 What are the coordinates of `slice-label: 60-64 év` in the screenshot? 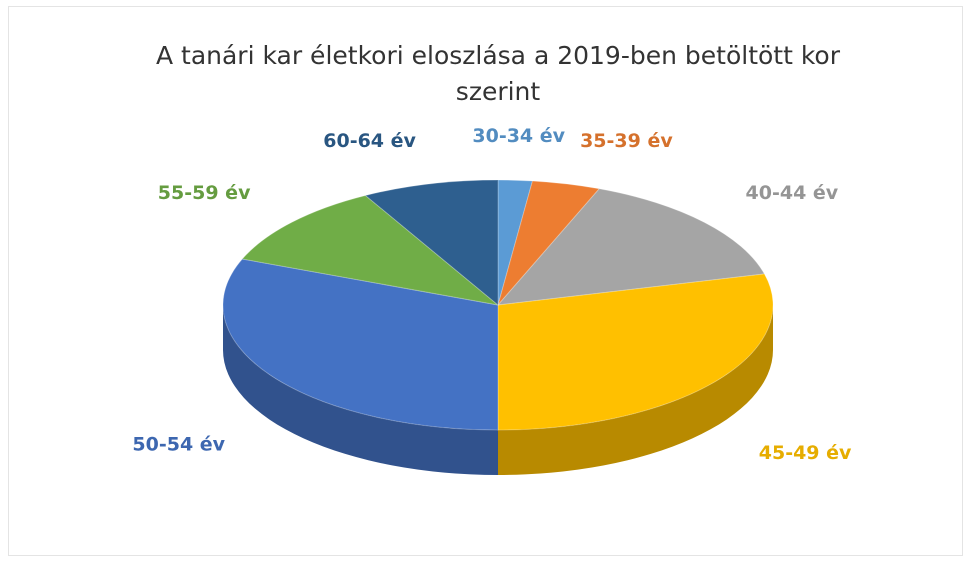 It's located at (369, 141).